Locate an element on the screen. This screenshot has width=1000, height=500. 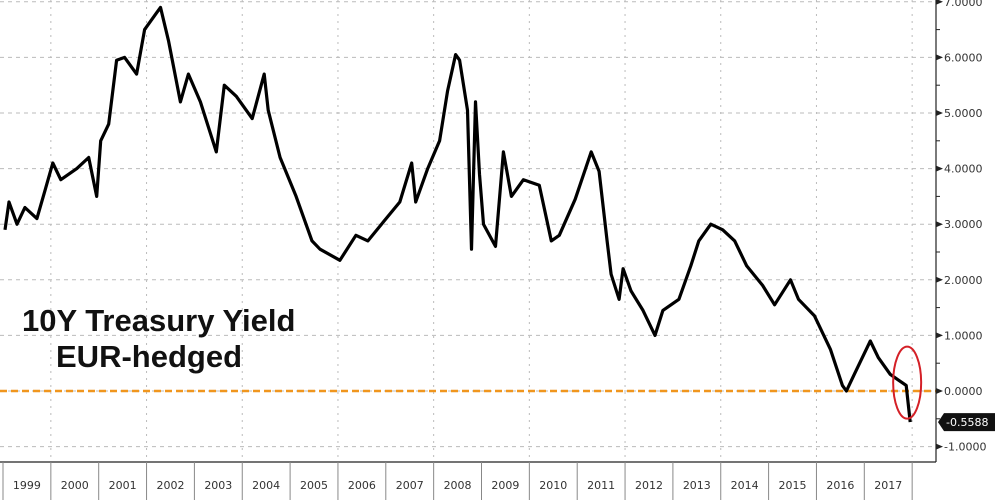
y-tick-label: 1.0000 is located at coordinates (963, 335).